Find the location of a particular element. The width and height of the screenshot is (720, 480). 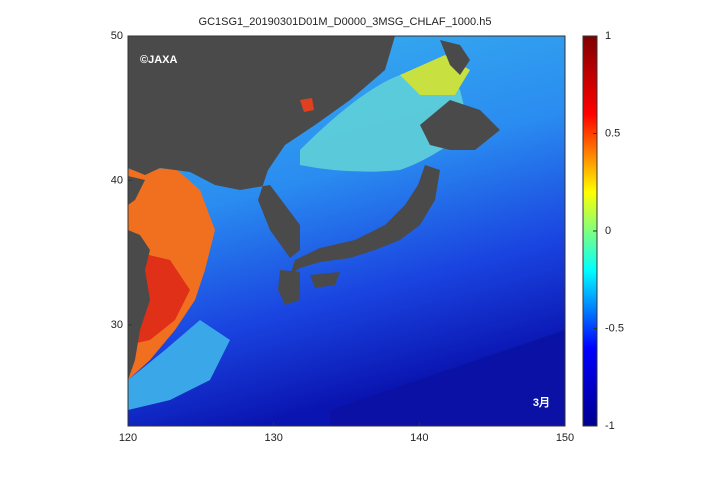

watermark: ©JAXA is located at coordinates (159, 60).